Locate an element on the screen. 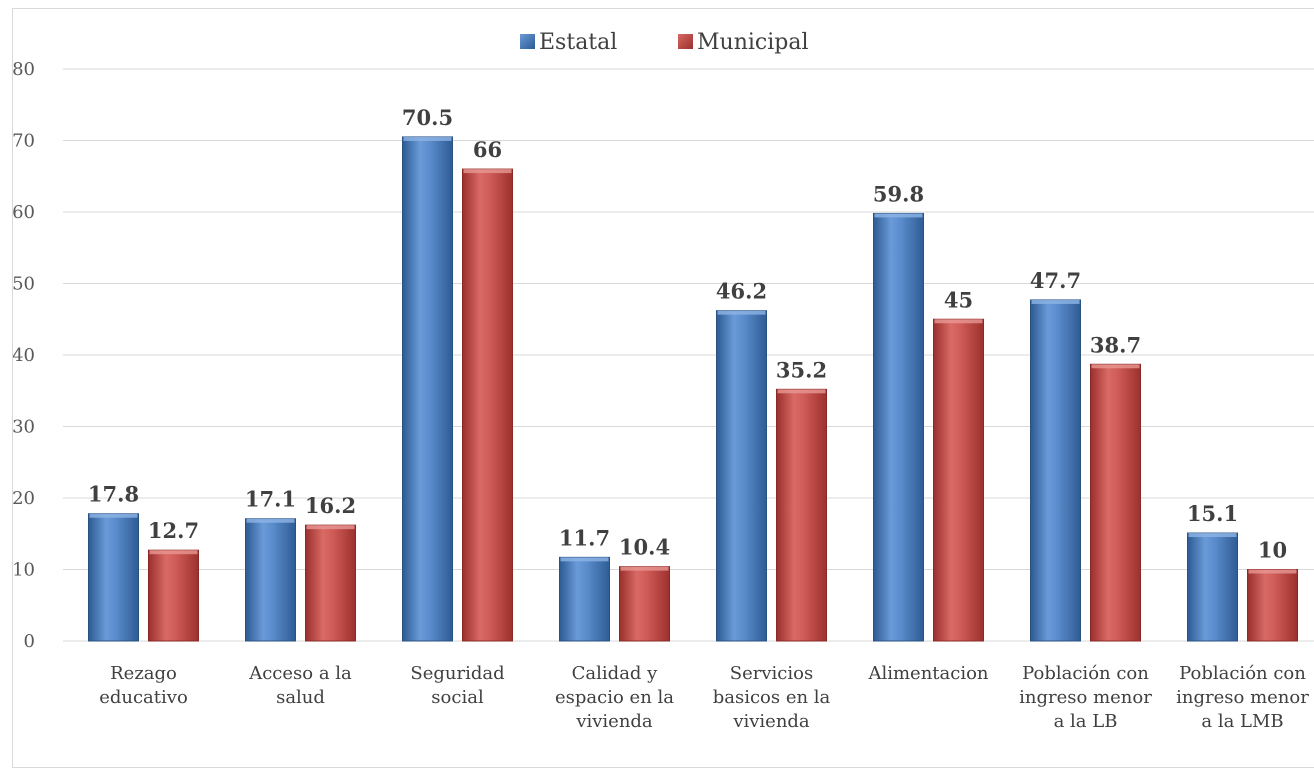 The width and height of the screenshot is (1314, 769). category-label: a la LB is located at coordinates (1086, 721).